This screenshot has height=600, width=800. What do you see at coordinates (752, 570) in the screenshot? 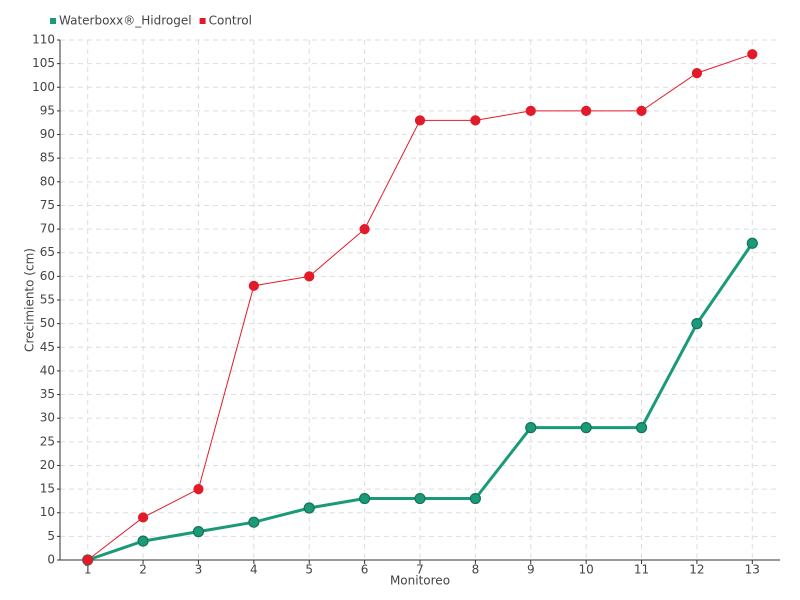
I see `x-tick-label: 13` at bounding box center [752, 570].